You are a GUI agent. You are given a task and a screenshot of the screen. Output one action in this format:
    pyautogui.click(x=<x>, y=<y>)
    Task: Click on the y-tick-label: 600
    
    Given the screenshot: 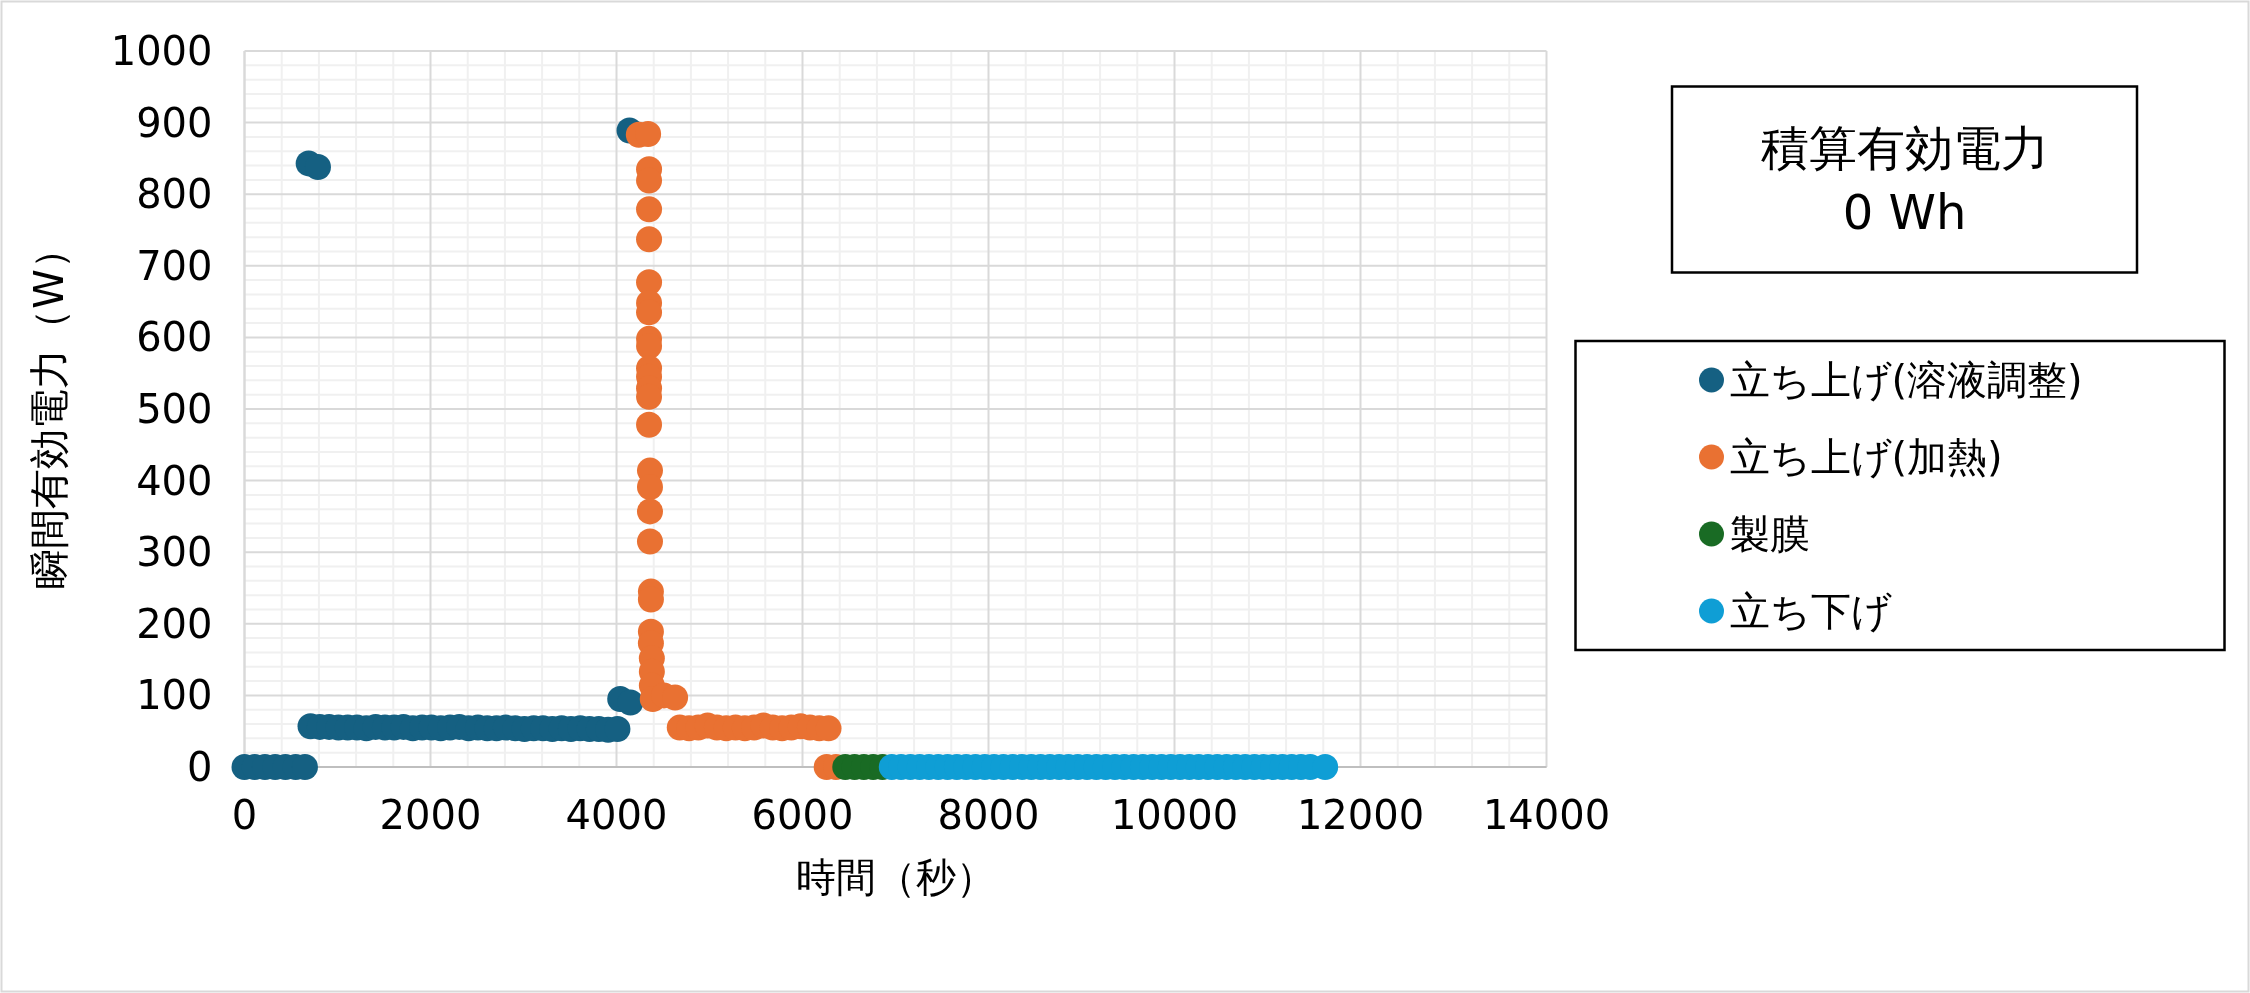 What is the action you would take?
    pyautogui.click(x=174, y=337)
    